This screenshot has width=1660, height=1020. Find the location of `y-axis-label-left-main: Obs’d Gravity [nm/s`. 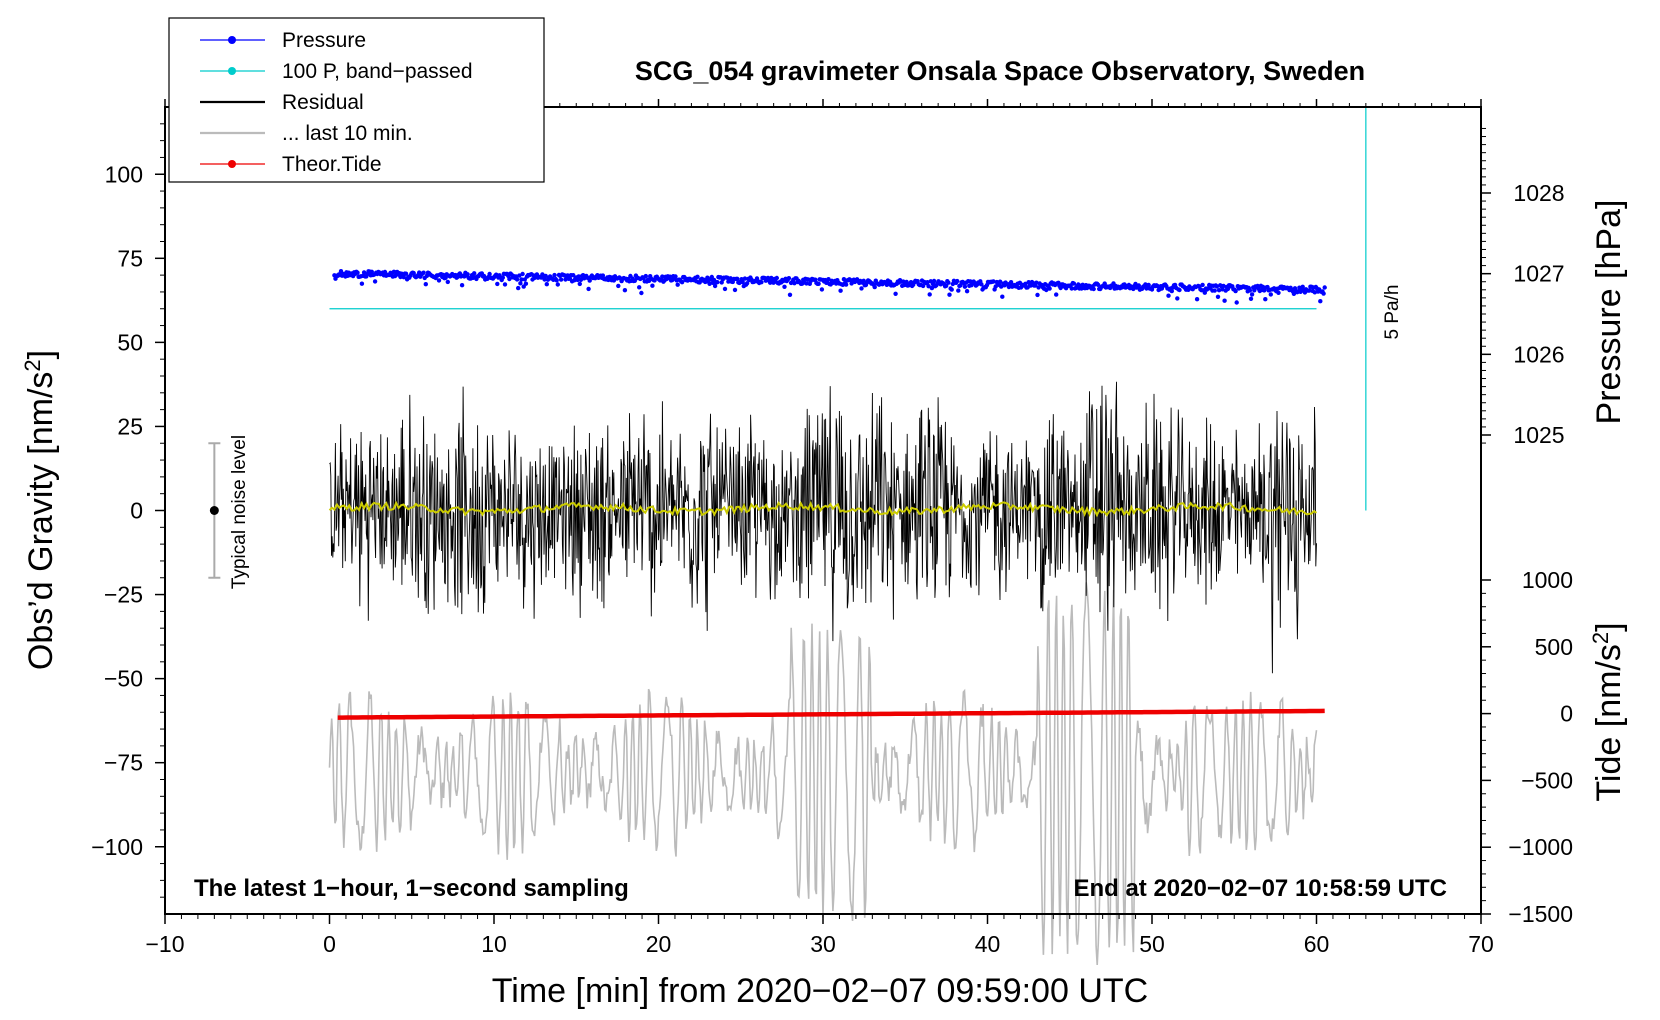

y-axis-label-left-main: Obs’d Gravity [nm/s is located at coordinates (41, 521).